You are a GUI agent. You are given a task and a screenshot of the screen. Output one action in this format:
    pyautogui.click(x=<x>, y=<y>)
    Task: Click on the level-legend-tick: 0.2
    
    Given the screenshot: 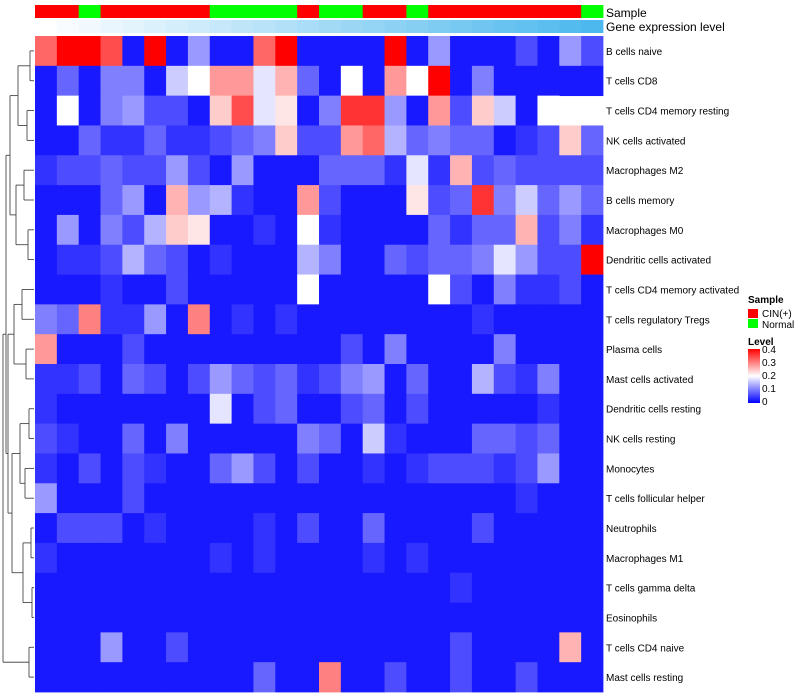 What is the action you would take?
    pyautogui.click(x=769, y=376)
    